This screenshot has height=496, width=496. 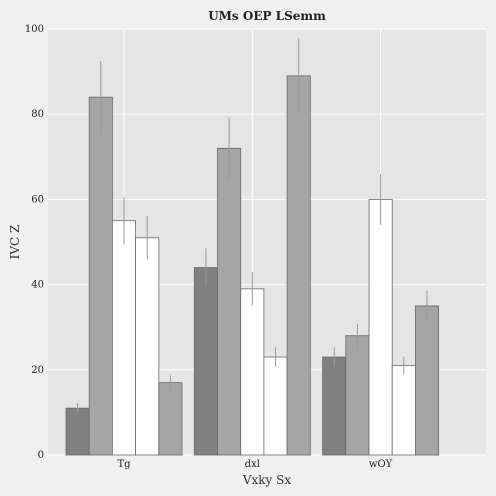 What do you see at coordinates (34, 242) in the screenshot?
I see `y-ticks: 0 20 40 60 80 100` at bounding box center [34, 242].